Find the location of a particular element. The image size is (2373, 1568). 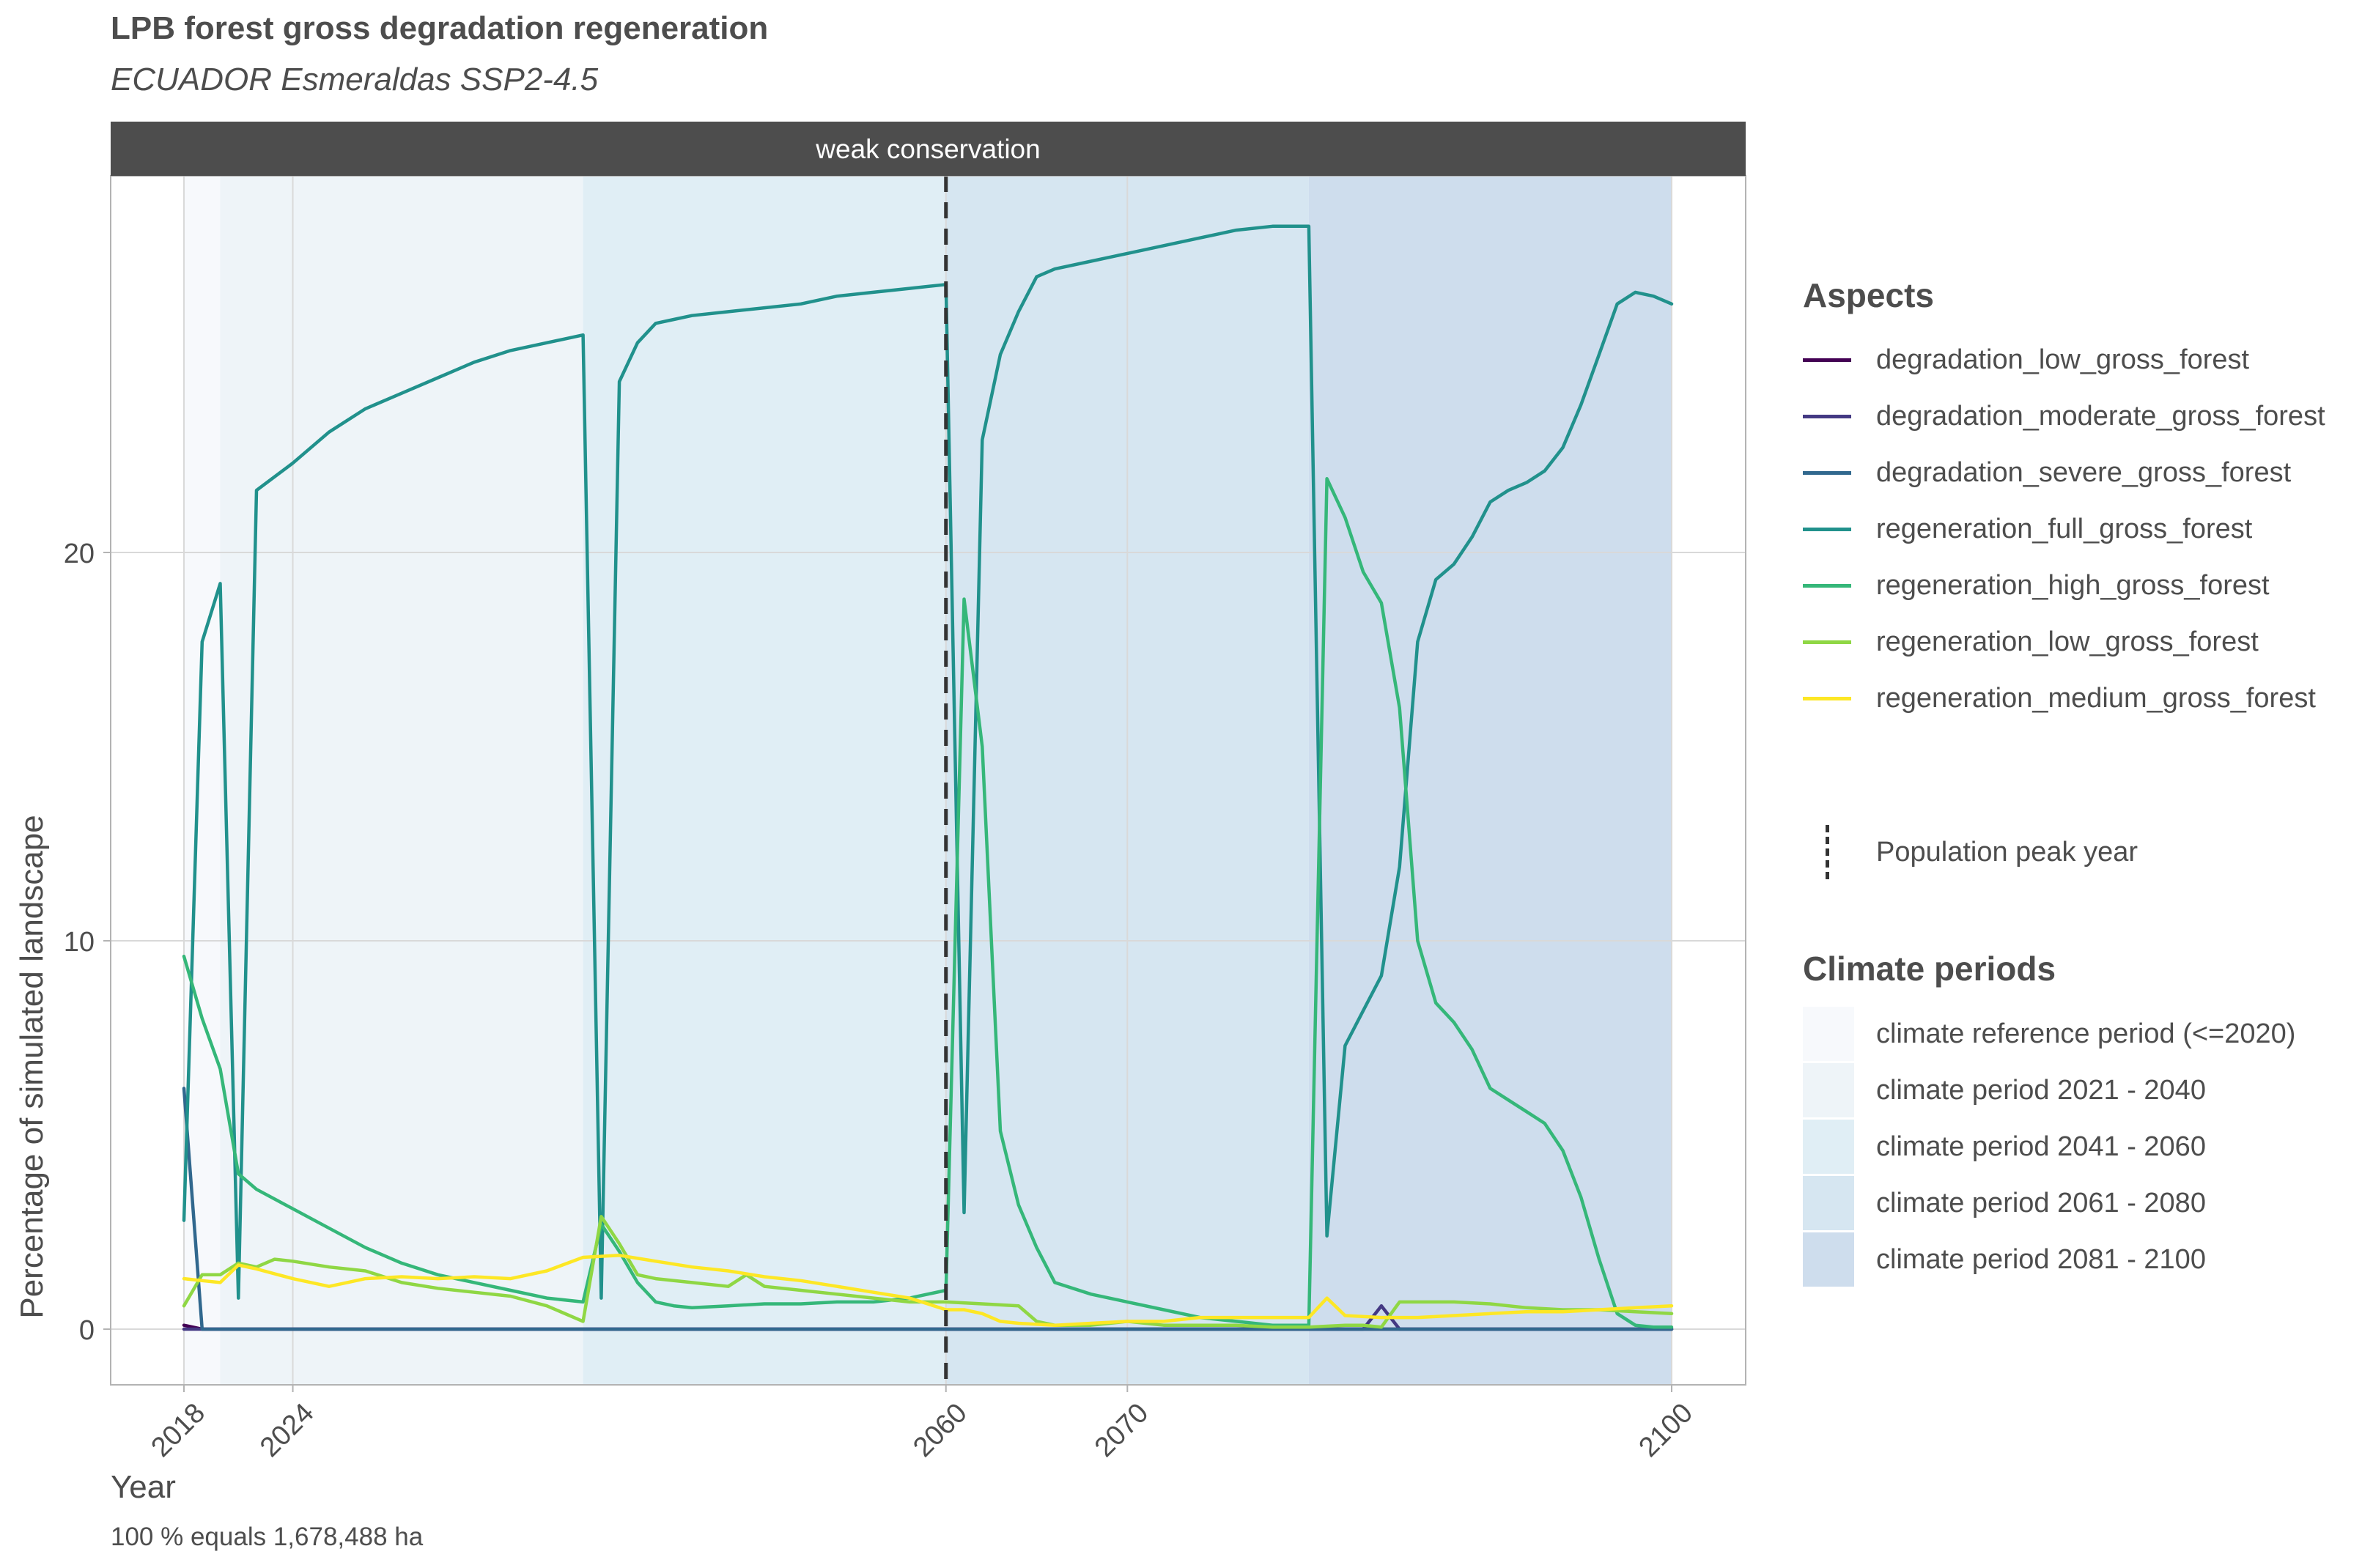

legend-item-population-peak: Population peak year is located at coordinates (1970, 852).